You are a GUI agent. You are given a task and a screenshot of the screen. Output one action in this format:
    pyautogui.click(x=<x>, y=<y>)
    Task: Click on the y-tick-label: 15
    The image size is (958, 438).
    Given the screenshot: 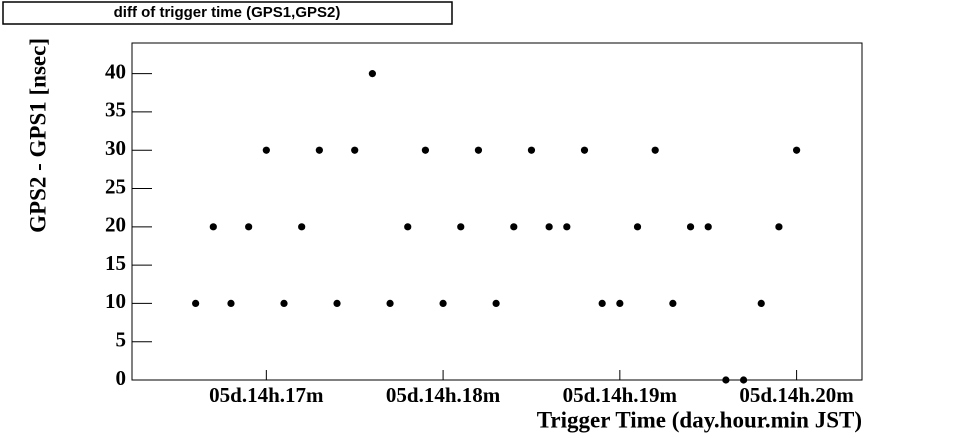 What is the action you would take?
    pyautogui.click(x=115, y=263)
    